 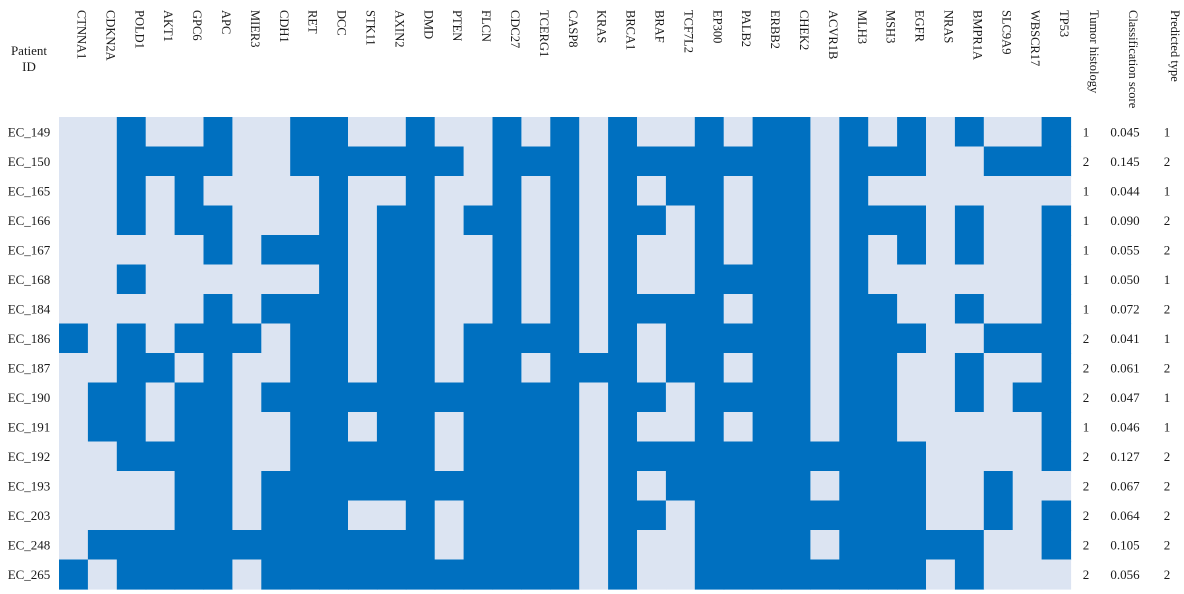 I want to click on predicted-type-EC_203: 2, so click(x=1167, y=515).